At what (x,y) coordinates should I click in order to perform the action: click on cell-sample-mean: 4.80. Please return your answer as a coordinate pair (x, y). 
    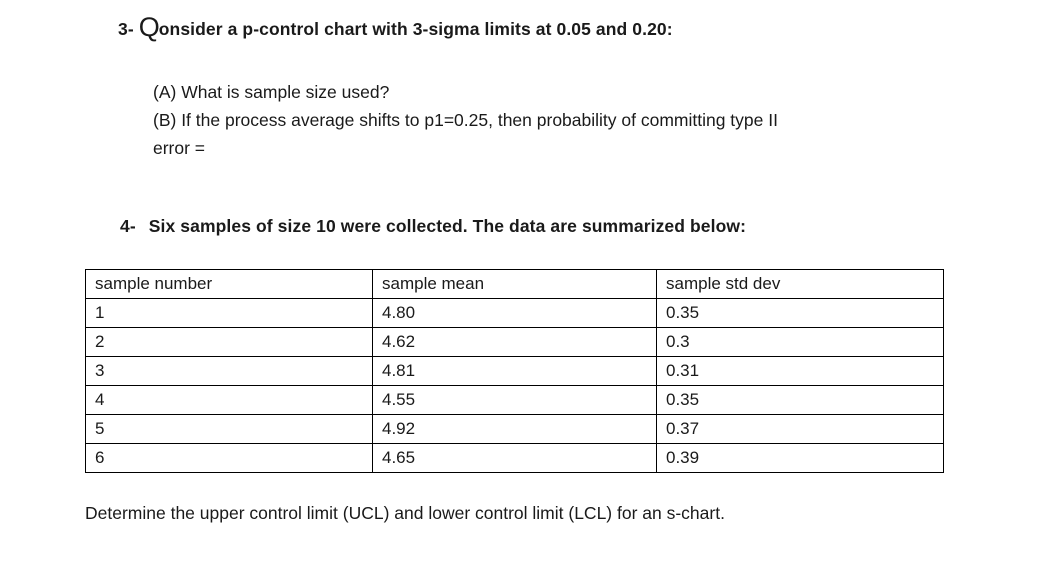
    Looking at the image, I should click on (514, 313).